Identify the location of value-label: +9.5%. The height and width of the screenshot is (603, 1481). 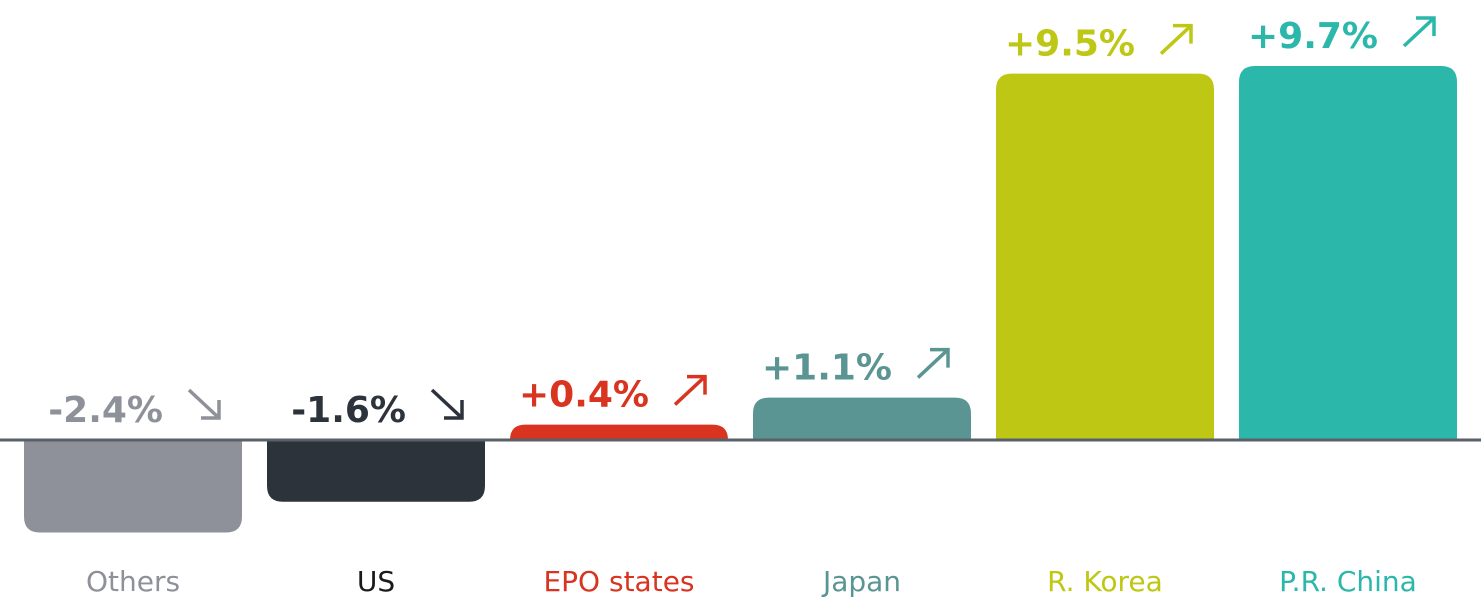
(1070, 44).